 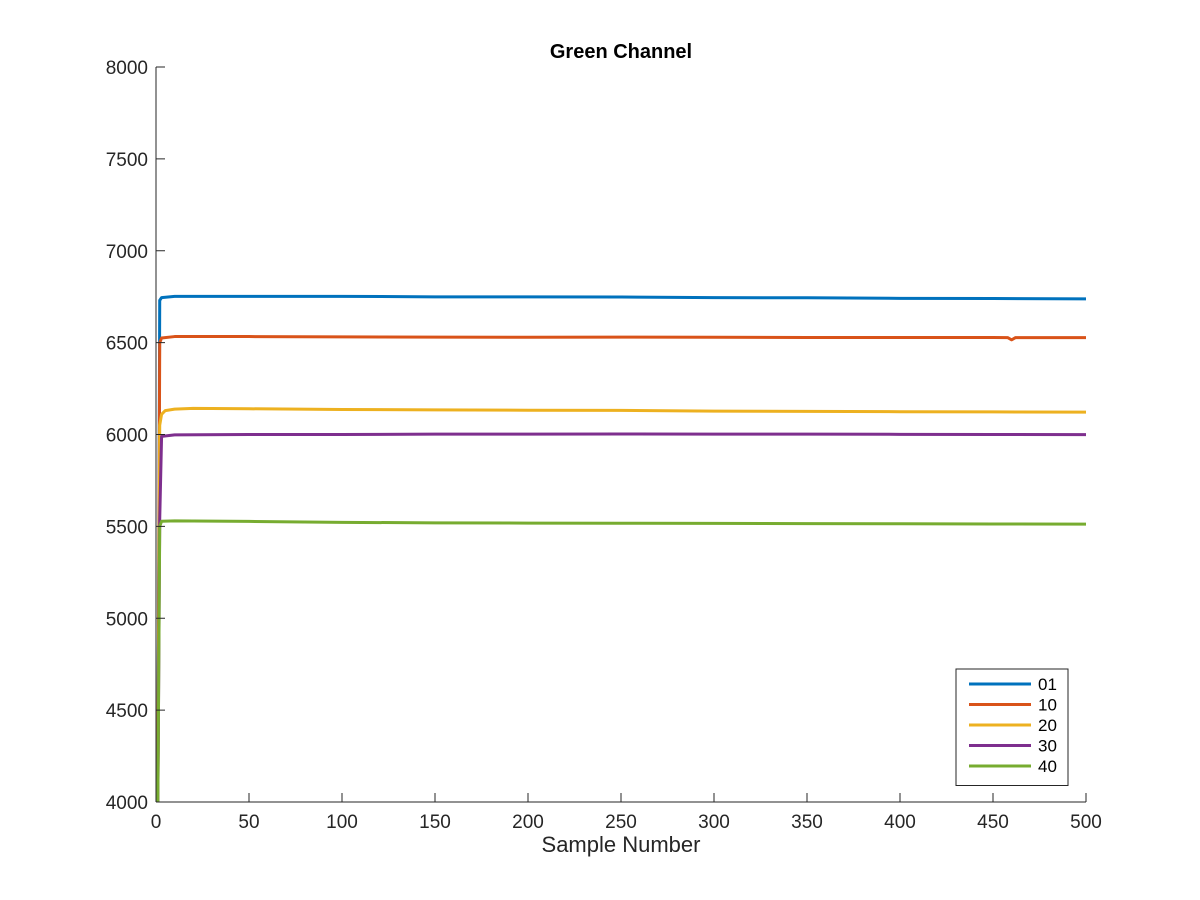 I want to click on x-tick-label: 200, so click(x=528, y=822).